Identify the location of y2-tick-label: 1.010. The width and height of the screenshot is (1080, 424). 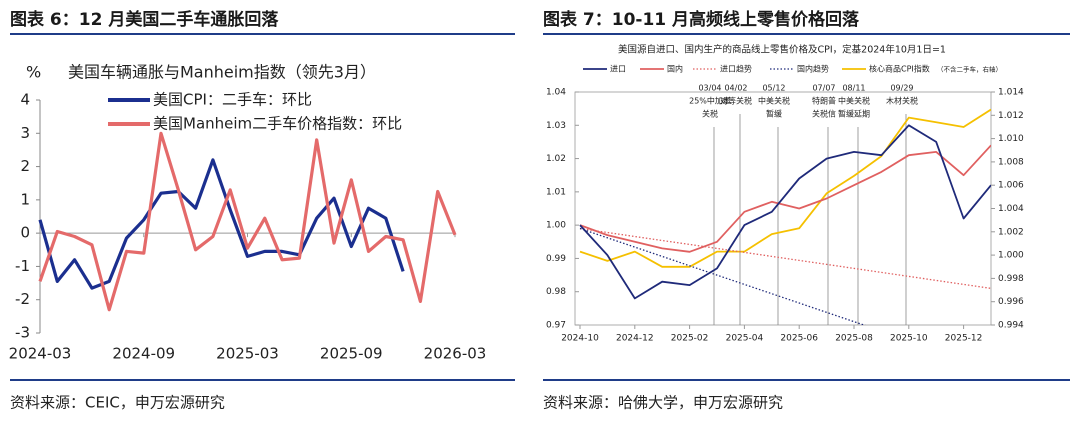
(1011, 139).